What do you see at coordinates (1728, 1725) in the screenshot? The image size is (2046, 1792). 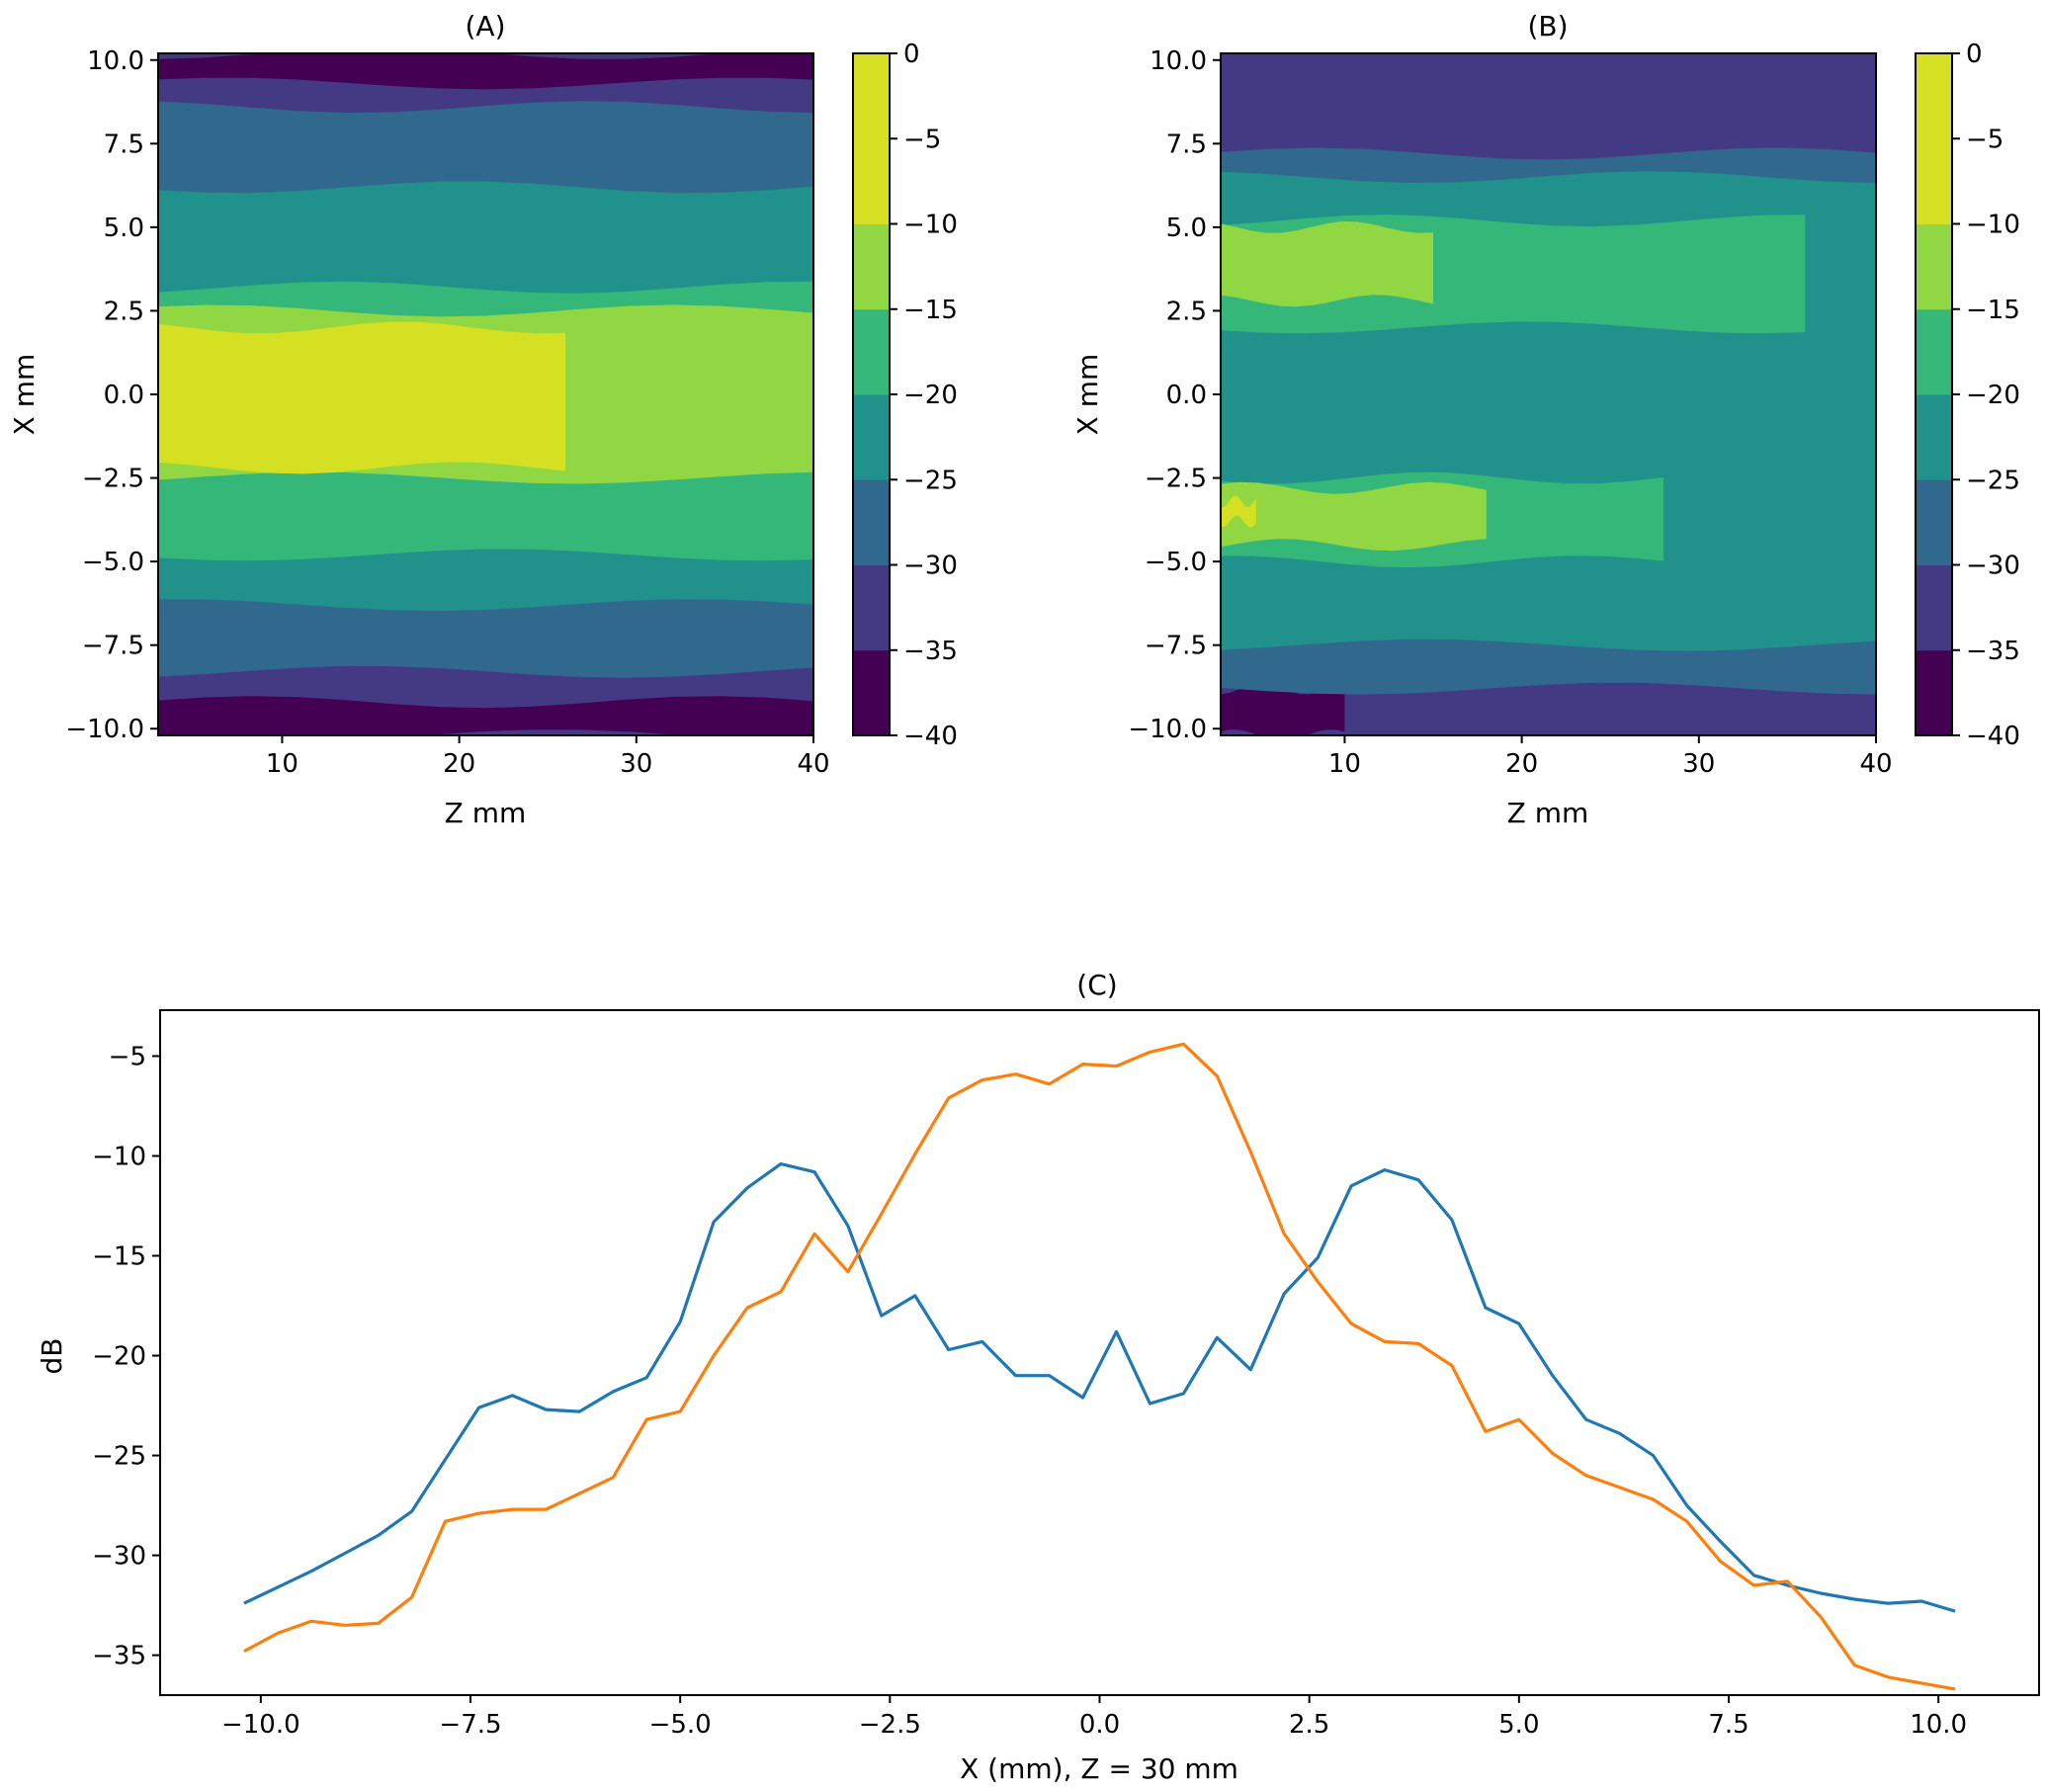 I see `x-tick-label: 7.5` at bounding box center [1728, 1725].